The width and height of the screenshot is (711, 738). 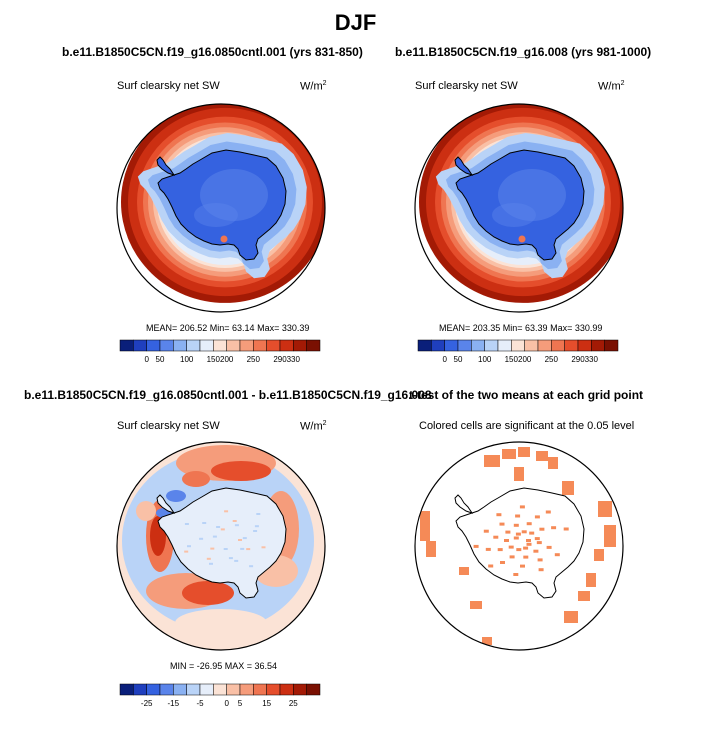 I want to click on colorbar-tick-label: 25, so click(x=293, y=703).